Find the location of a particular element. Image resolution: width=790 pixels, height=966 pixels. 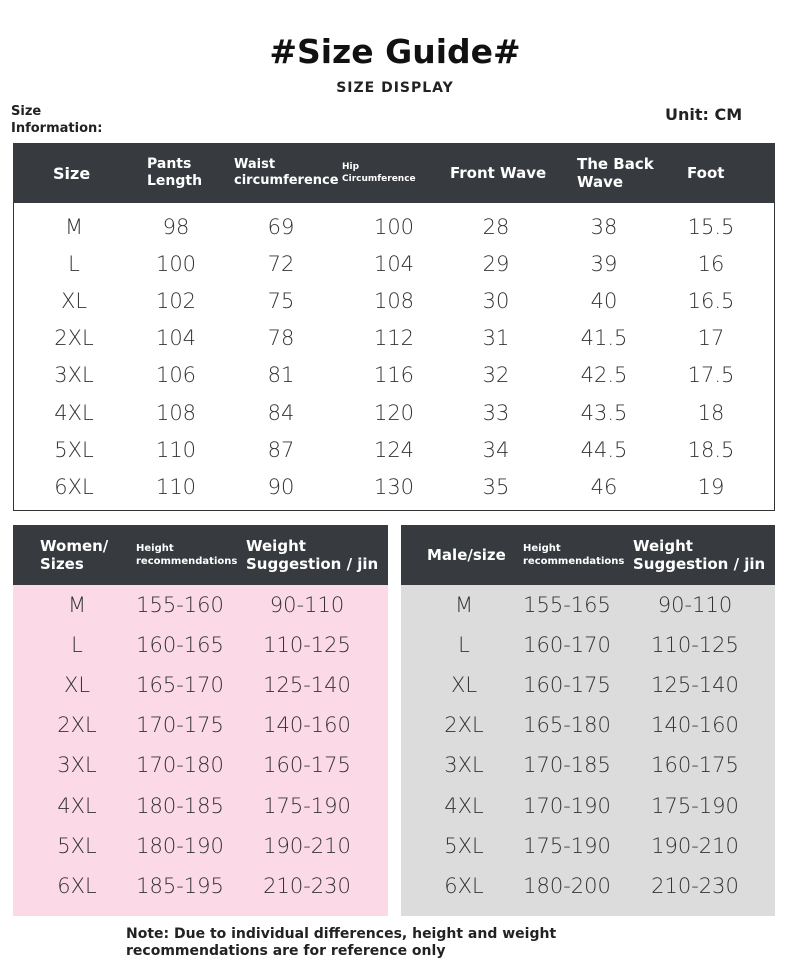

table-cell: 16 is located at coordinates (711, 264).